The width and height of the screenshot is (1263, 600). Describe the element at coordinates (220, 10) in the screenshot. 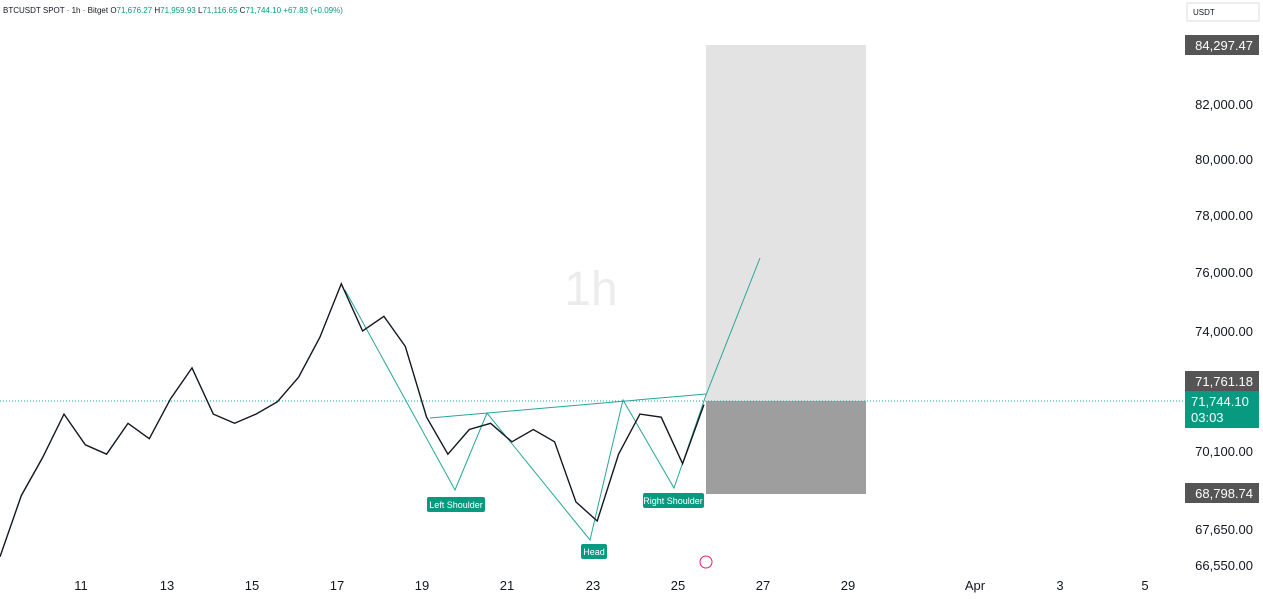

I see `low: 71,116.65` at that location.